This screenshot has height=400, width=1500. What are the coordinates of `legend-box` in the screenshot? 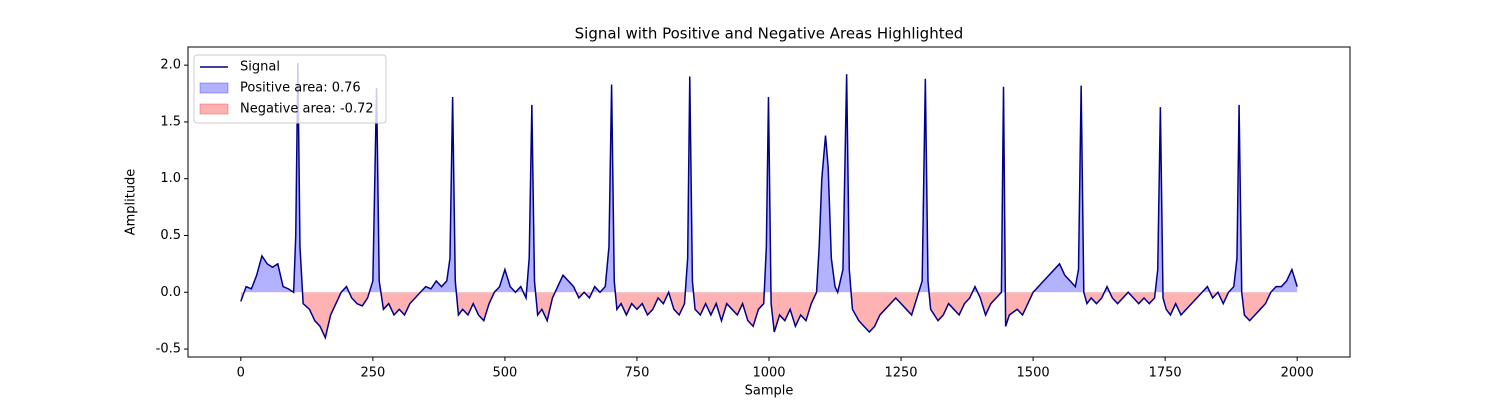 It's located at (290, 89).